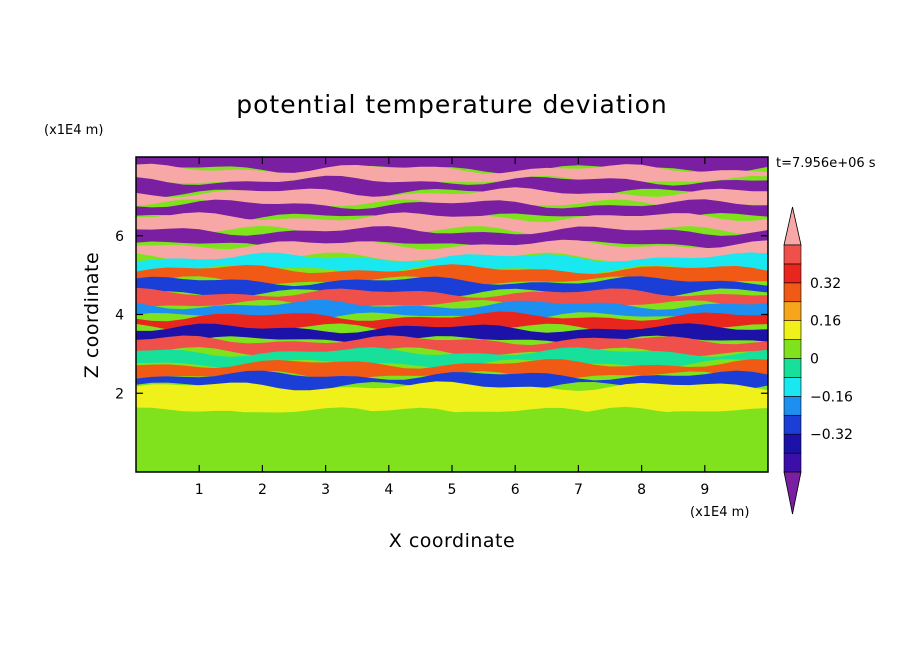 Image resolution: width=904 pixels, height=654 pixels. What do you see at coordinates (792, 226) in the screenshot?
I see `colorbar-max-triangle` at bounding box center [792, 226].